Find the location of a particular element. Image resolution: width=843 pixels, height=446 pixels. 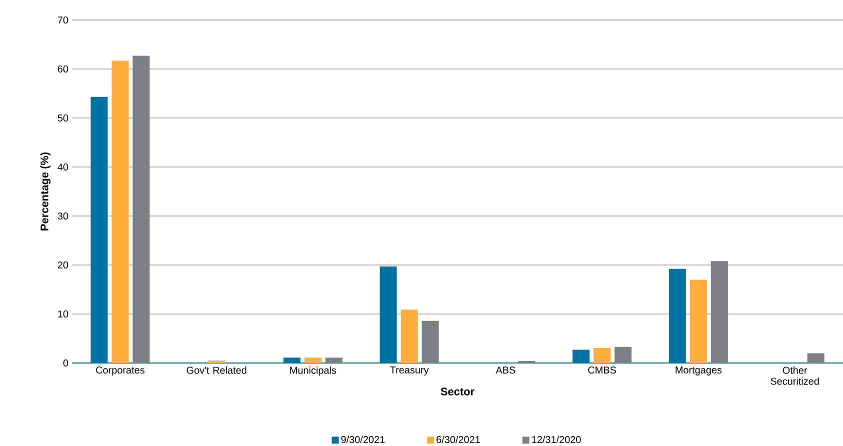

x-tick-label: CMBS is located at coordinates (602, 370).